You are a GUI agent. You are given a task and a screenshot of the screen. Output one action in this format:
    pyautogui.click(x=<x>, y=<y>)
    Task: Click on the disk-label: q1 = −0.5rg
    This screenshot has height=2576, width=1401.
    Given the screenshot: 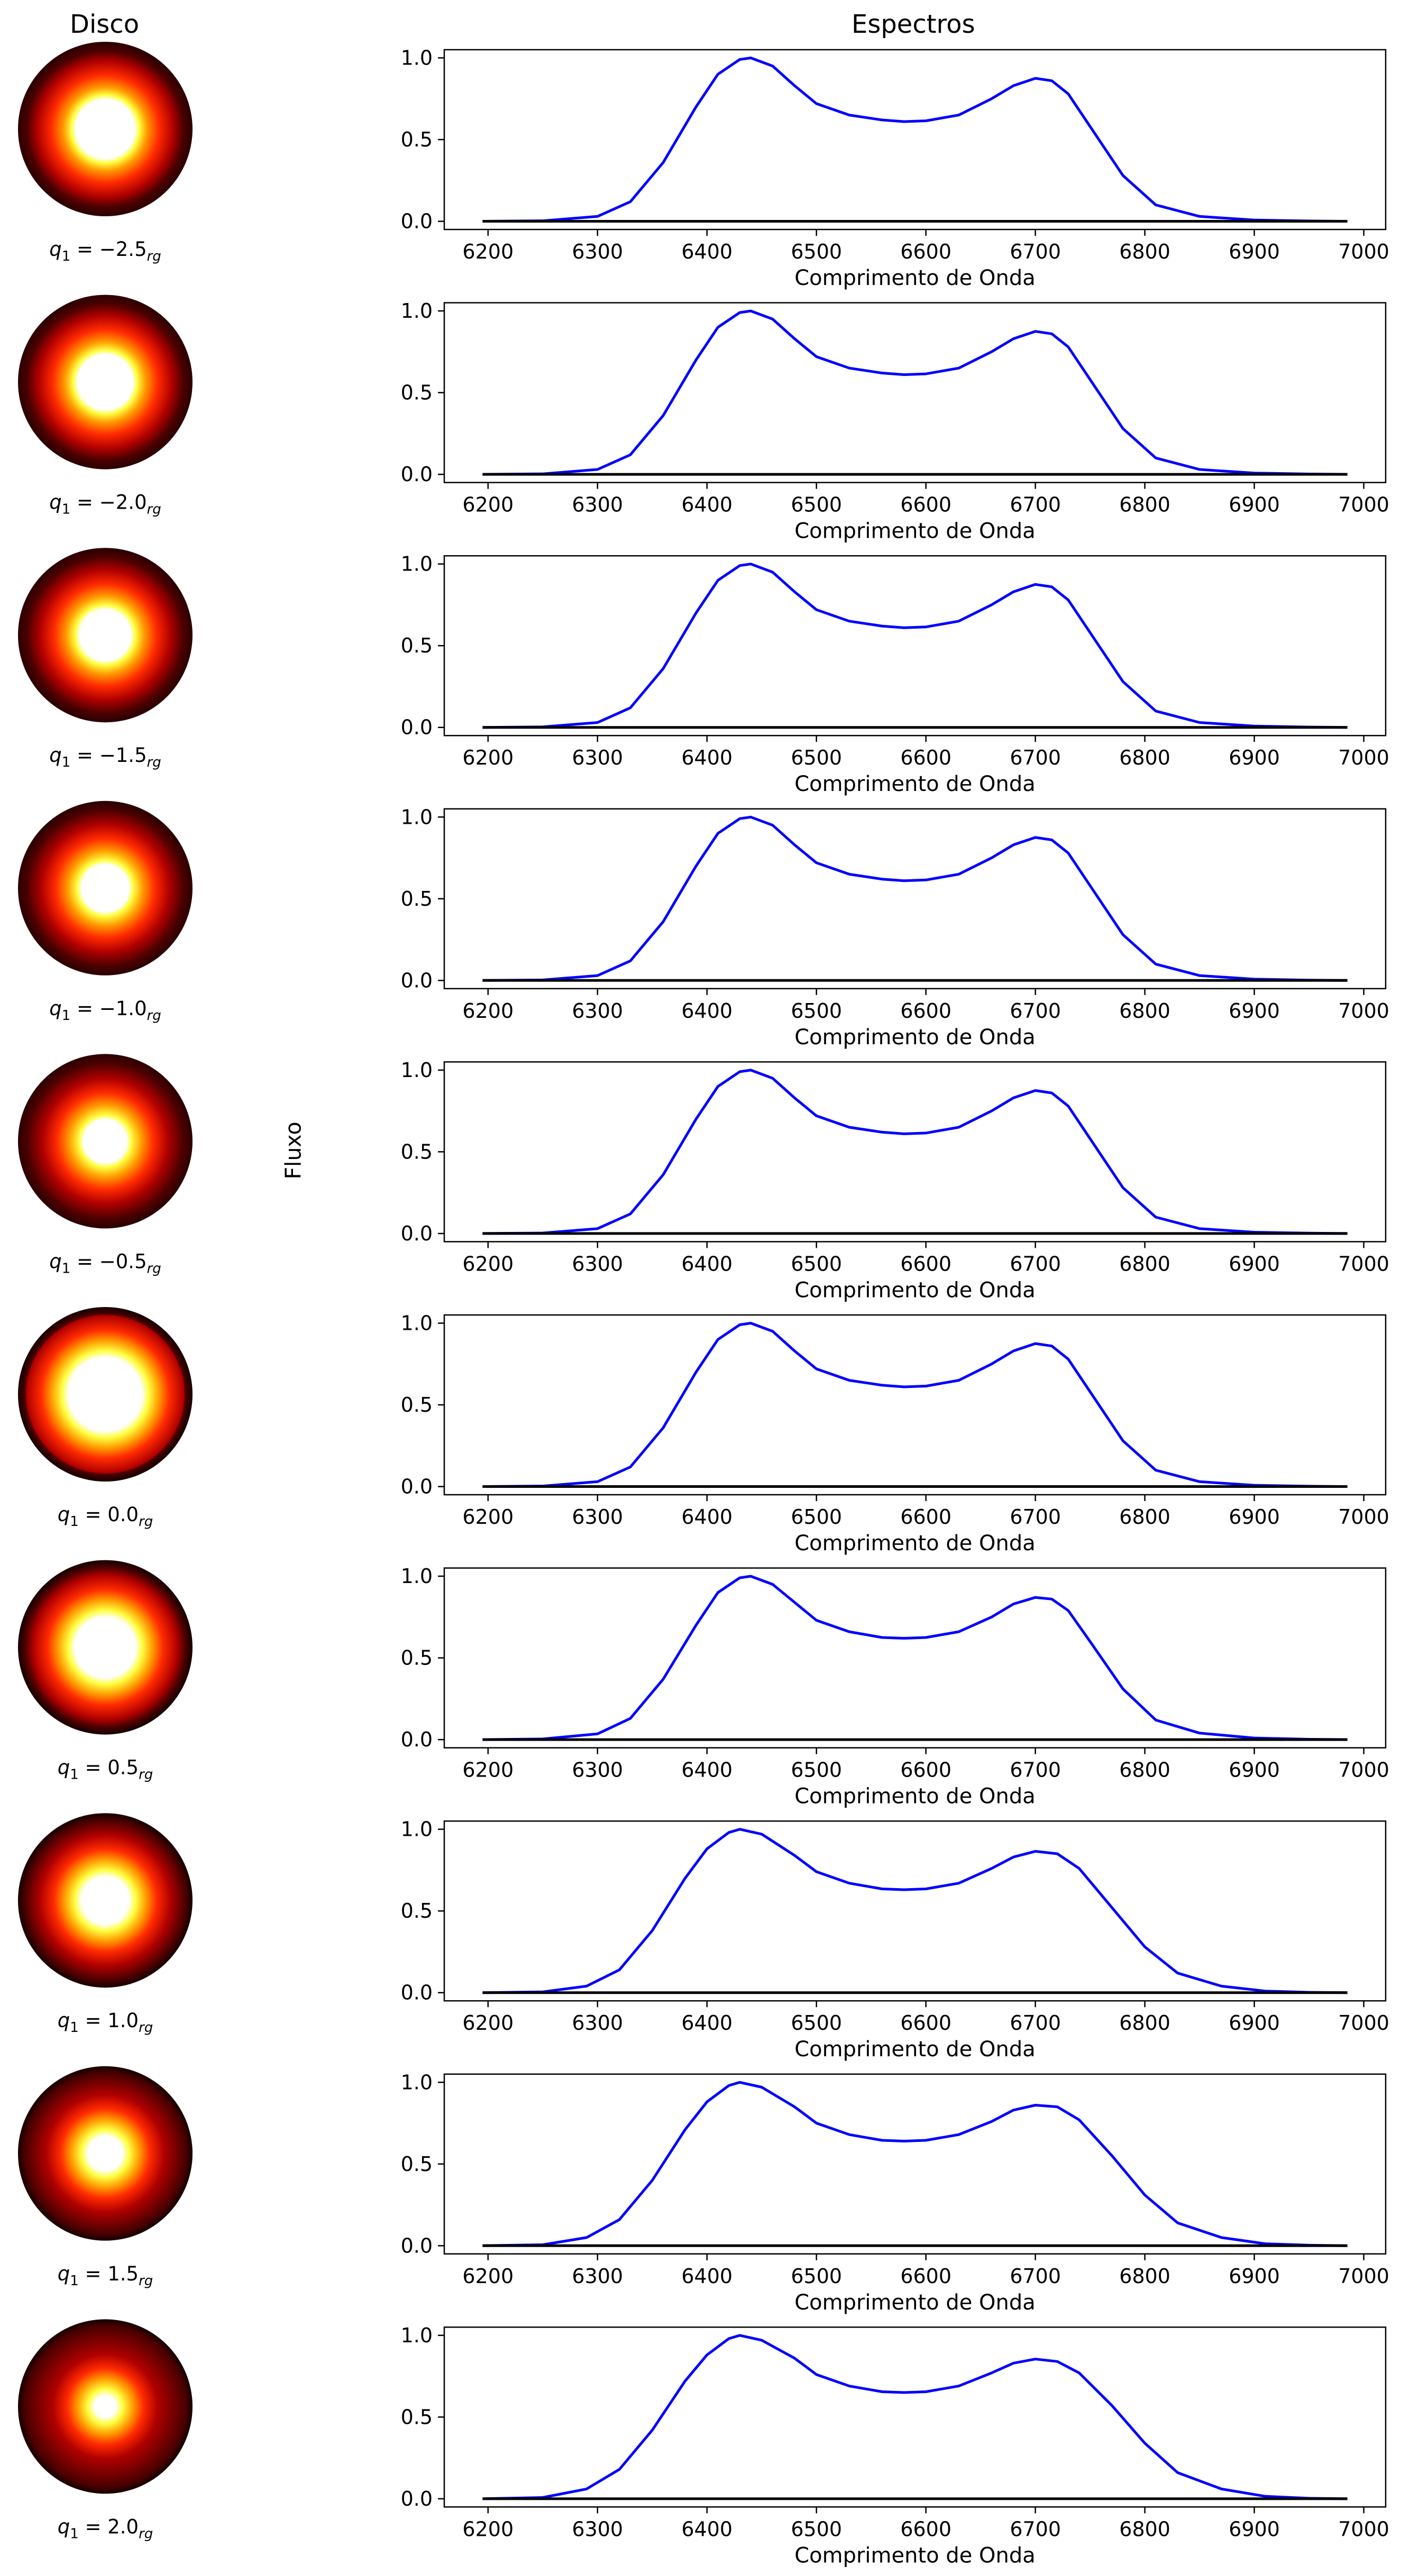 What is the action you would take?
    pyautogui.click(x=105, y=1263)
    